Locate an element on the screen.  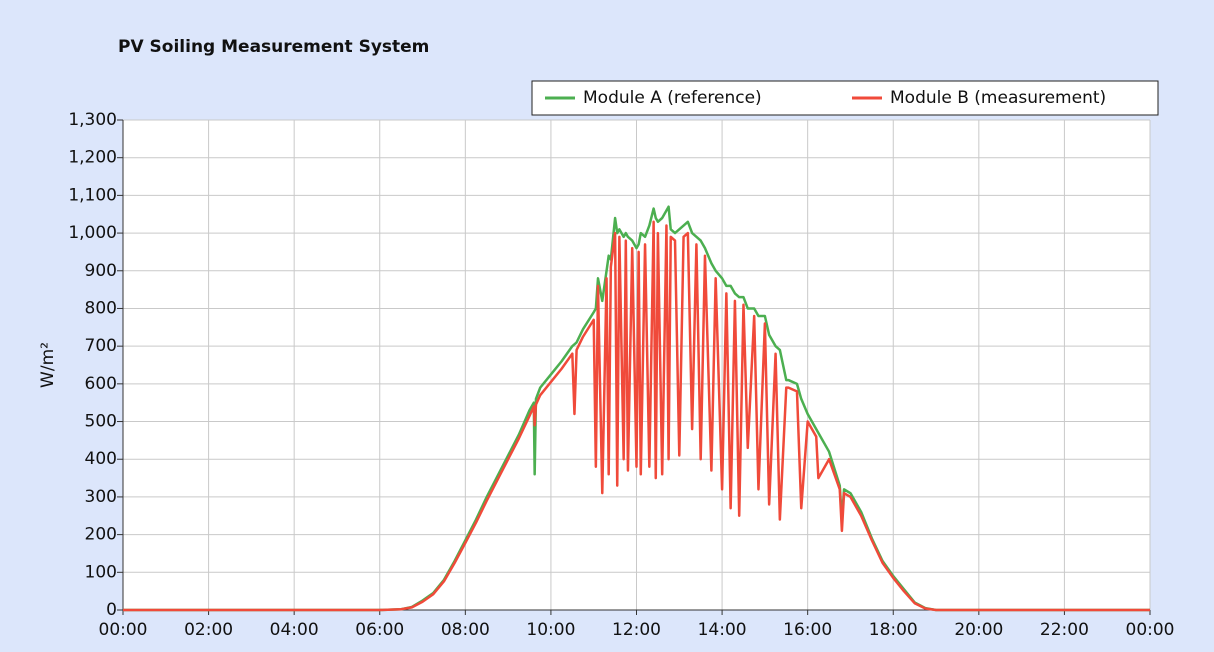
x-tick-label: 10:00 is located at coordinates (550, 630).